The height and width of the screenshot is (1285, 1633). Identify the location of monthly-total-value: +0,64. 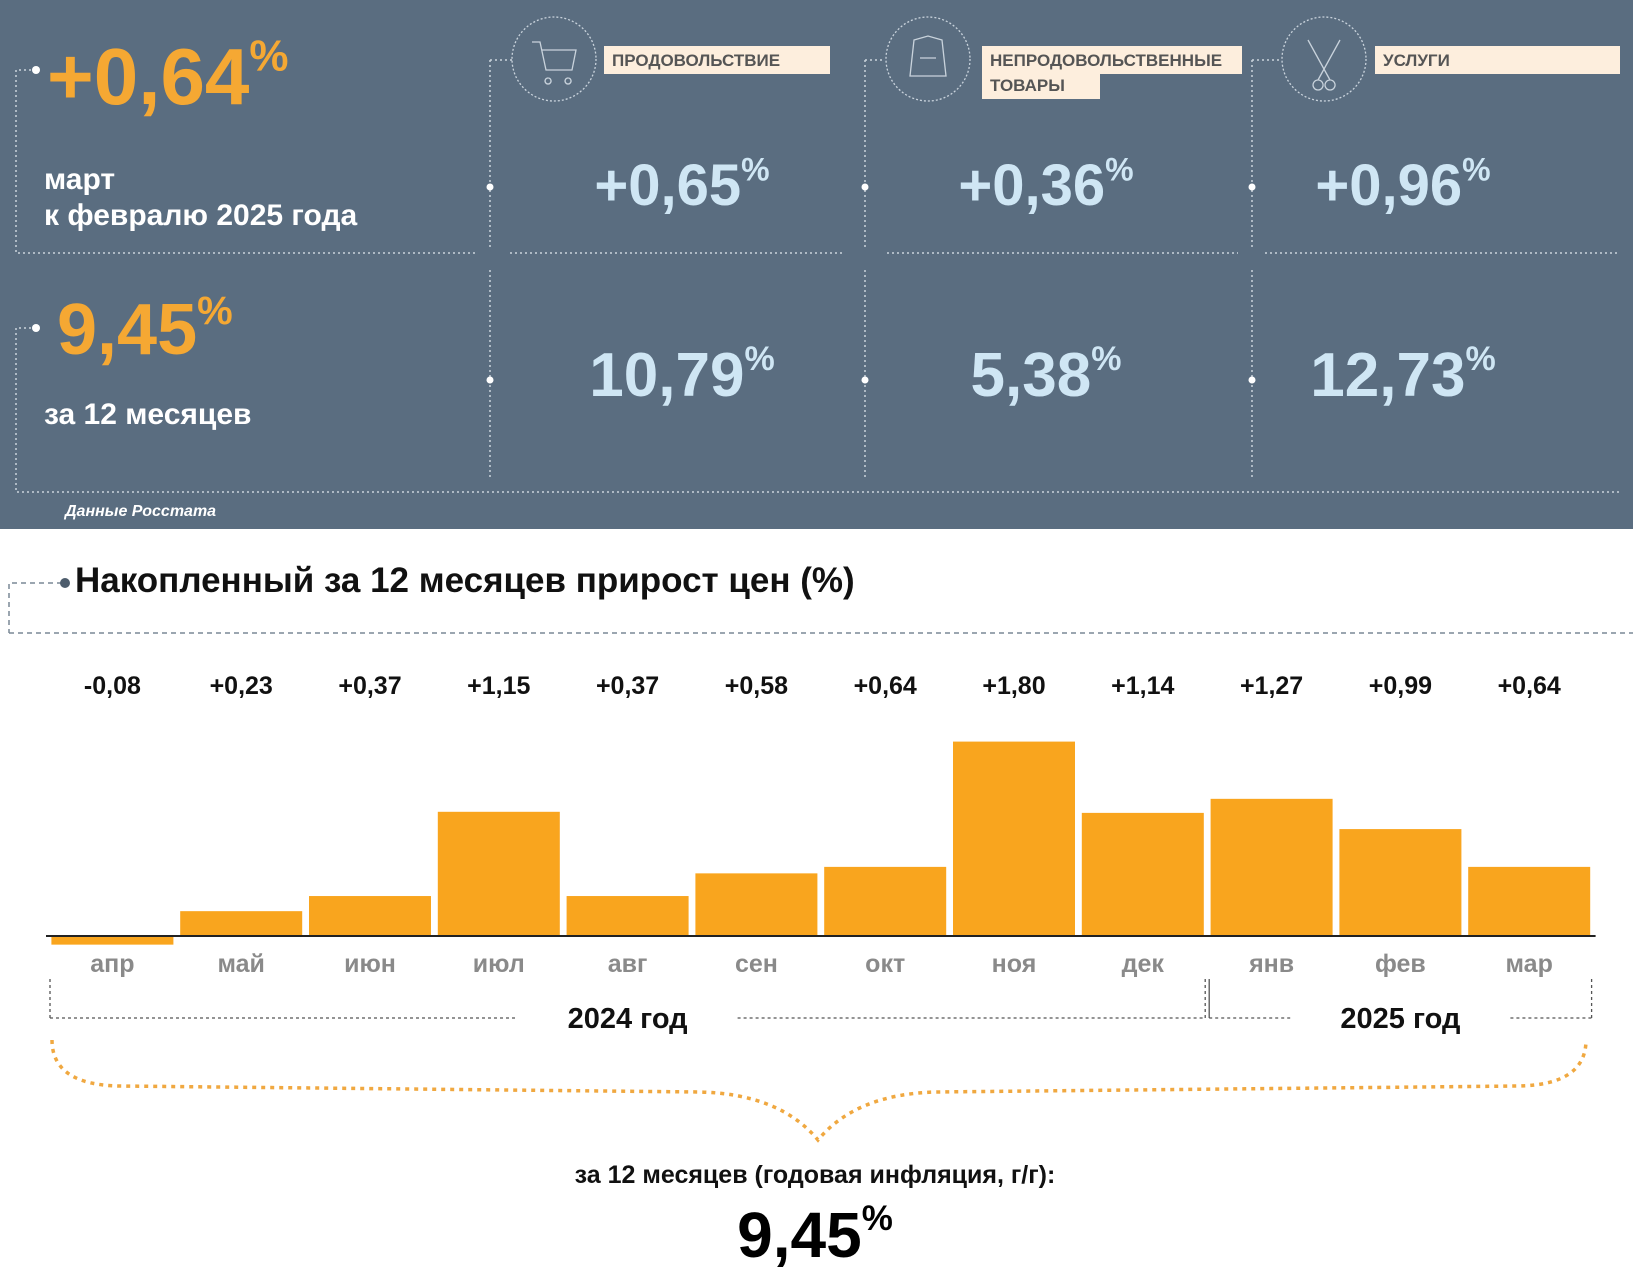
(148, 76).